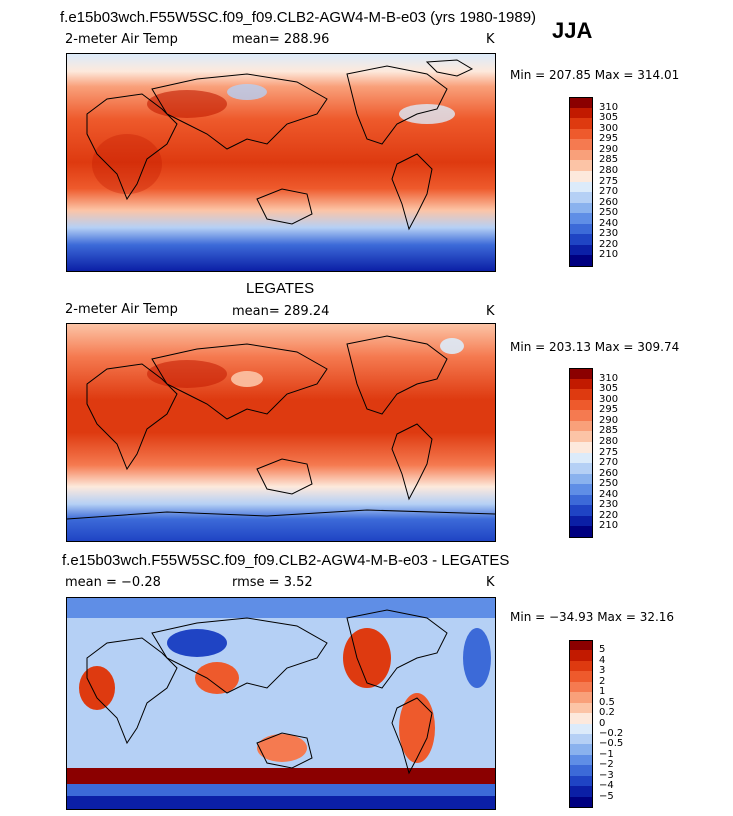 The width and height of the screenshot is (733, 816). What do you see at coordinates (609, 202) in the screenshot?
I see `colorbar-label: 260` at bounding box center [609, 202].